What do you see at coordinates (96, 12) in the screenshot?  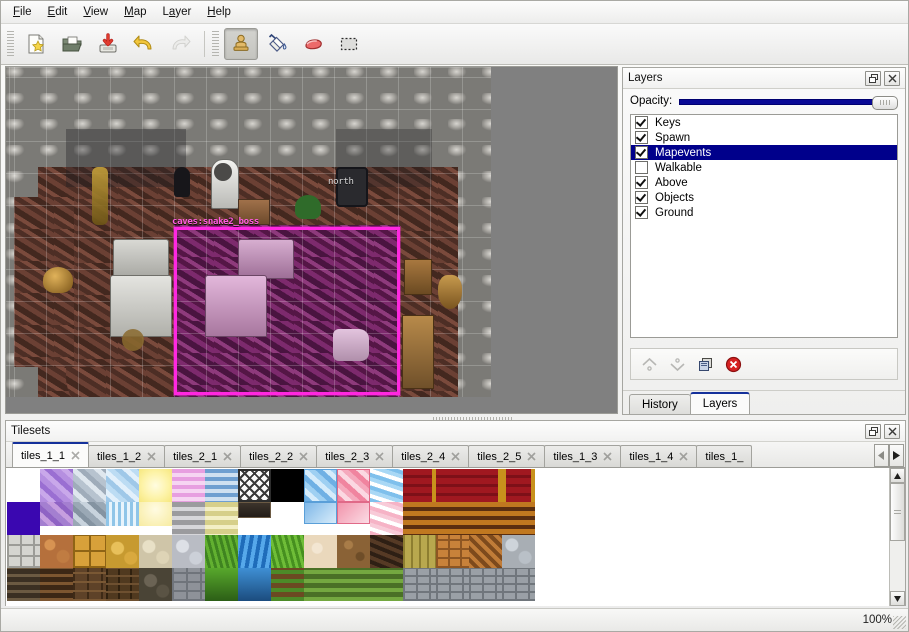 I see `menu-view: View` at bounding box center [96, 12].